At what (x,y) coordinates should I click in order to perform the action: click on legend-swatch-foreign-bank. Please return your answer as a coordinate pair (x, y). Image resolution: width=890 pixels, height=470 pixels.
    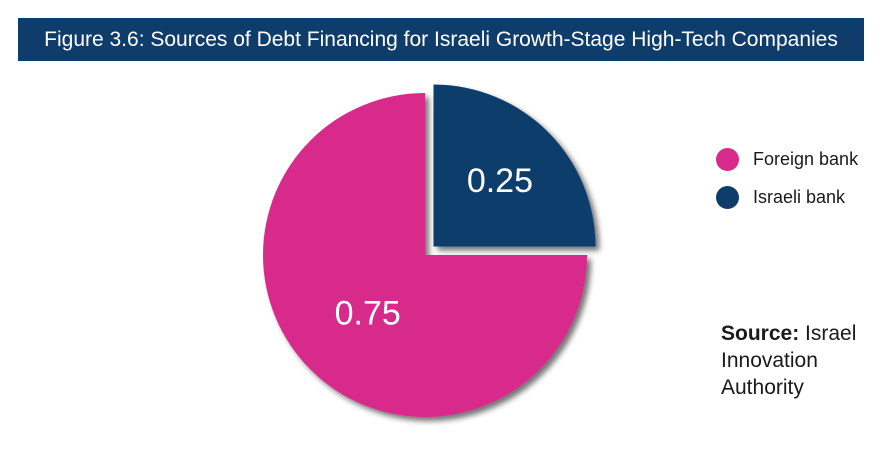
    Looking at the image, I should click on (727, 159).